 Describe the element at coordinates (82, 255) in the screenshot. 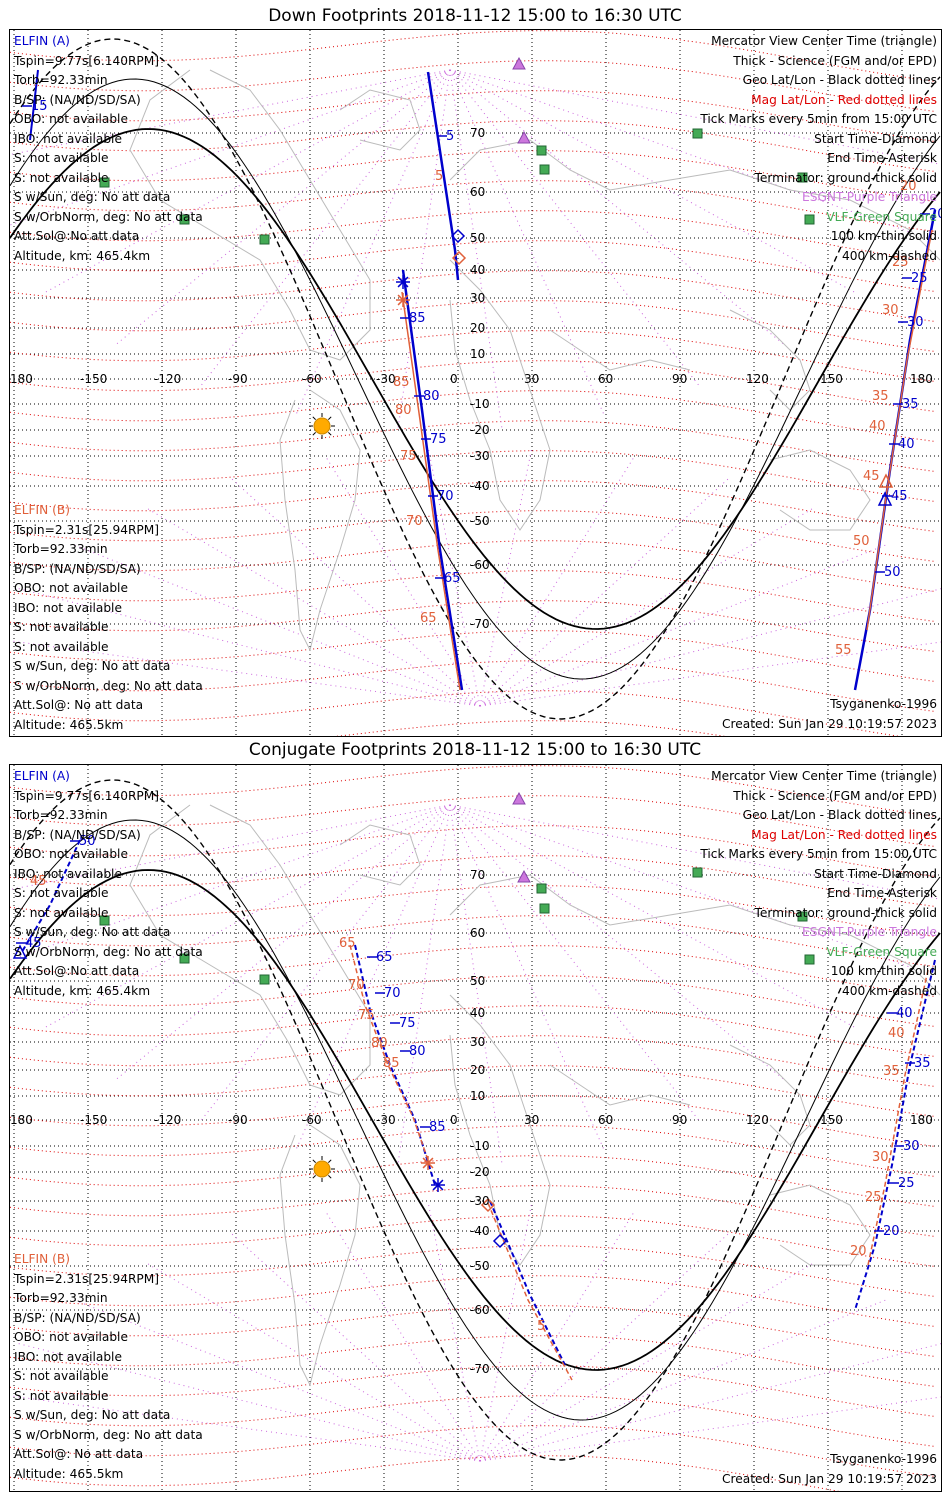

I see `info-line: Altitude, km: 465.4km` at that location.